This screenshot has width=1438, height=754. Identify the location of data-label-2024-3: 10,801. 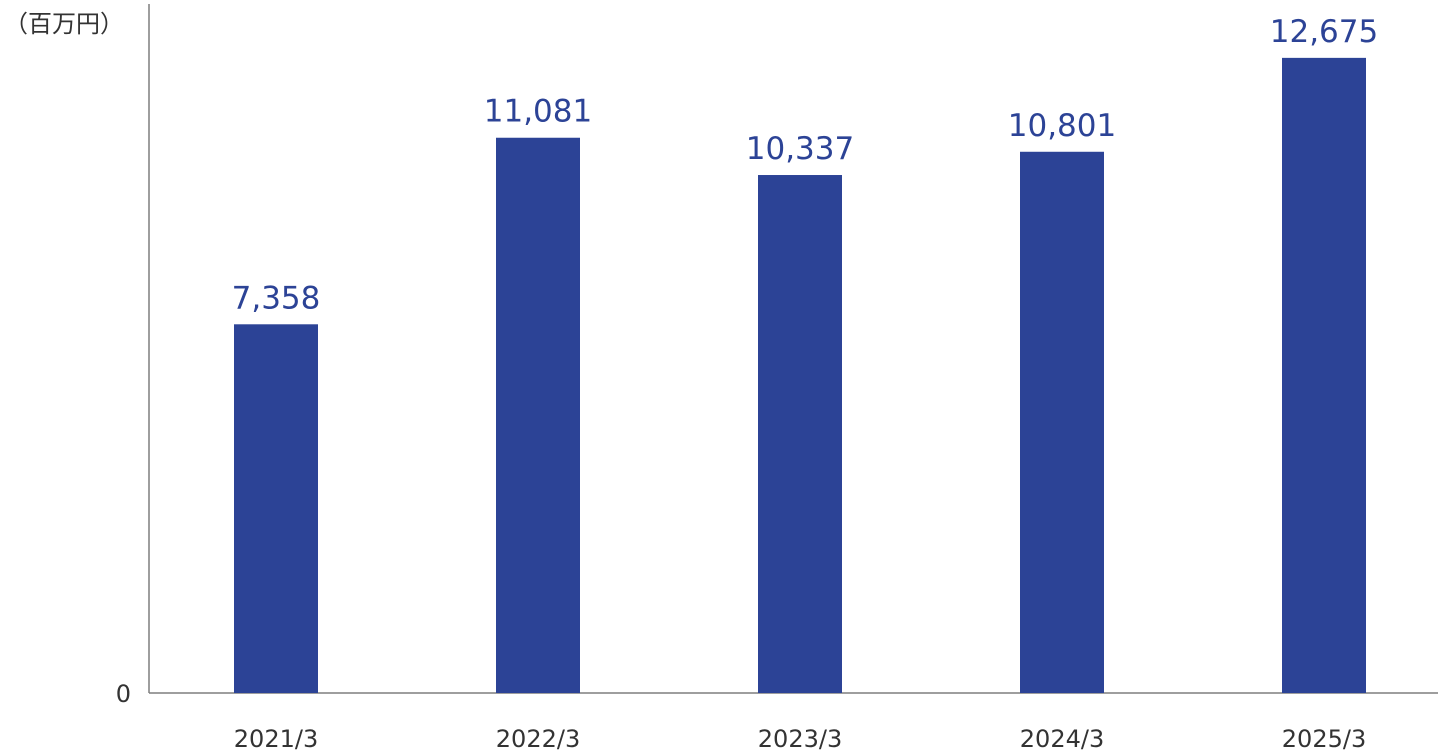
(1062, 126).